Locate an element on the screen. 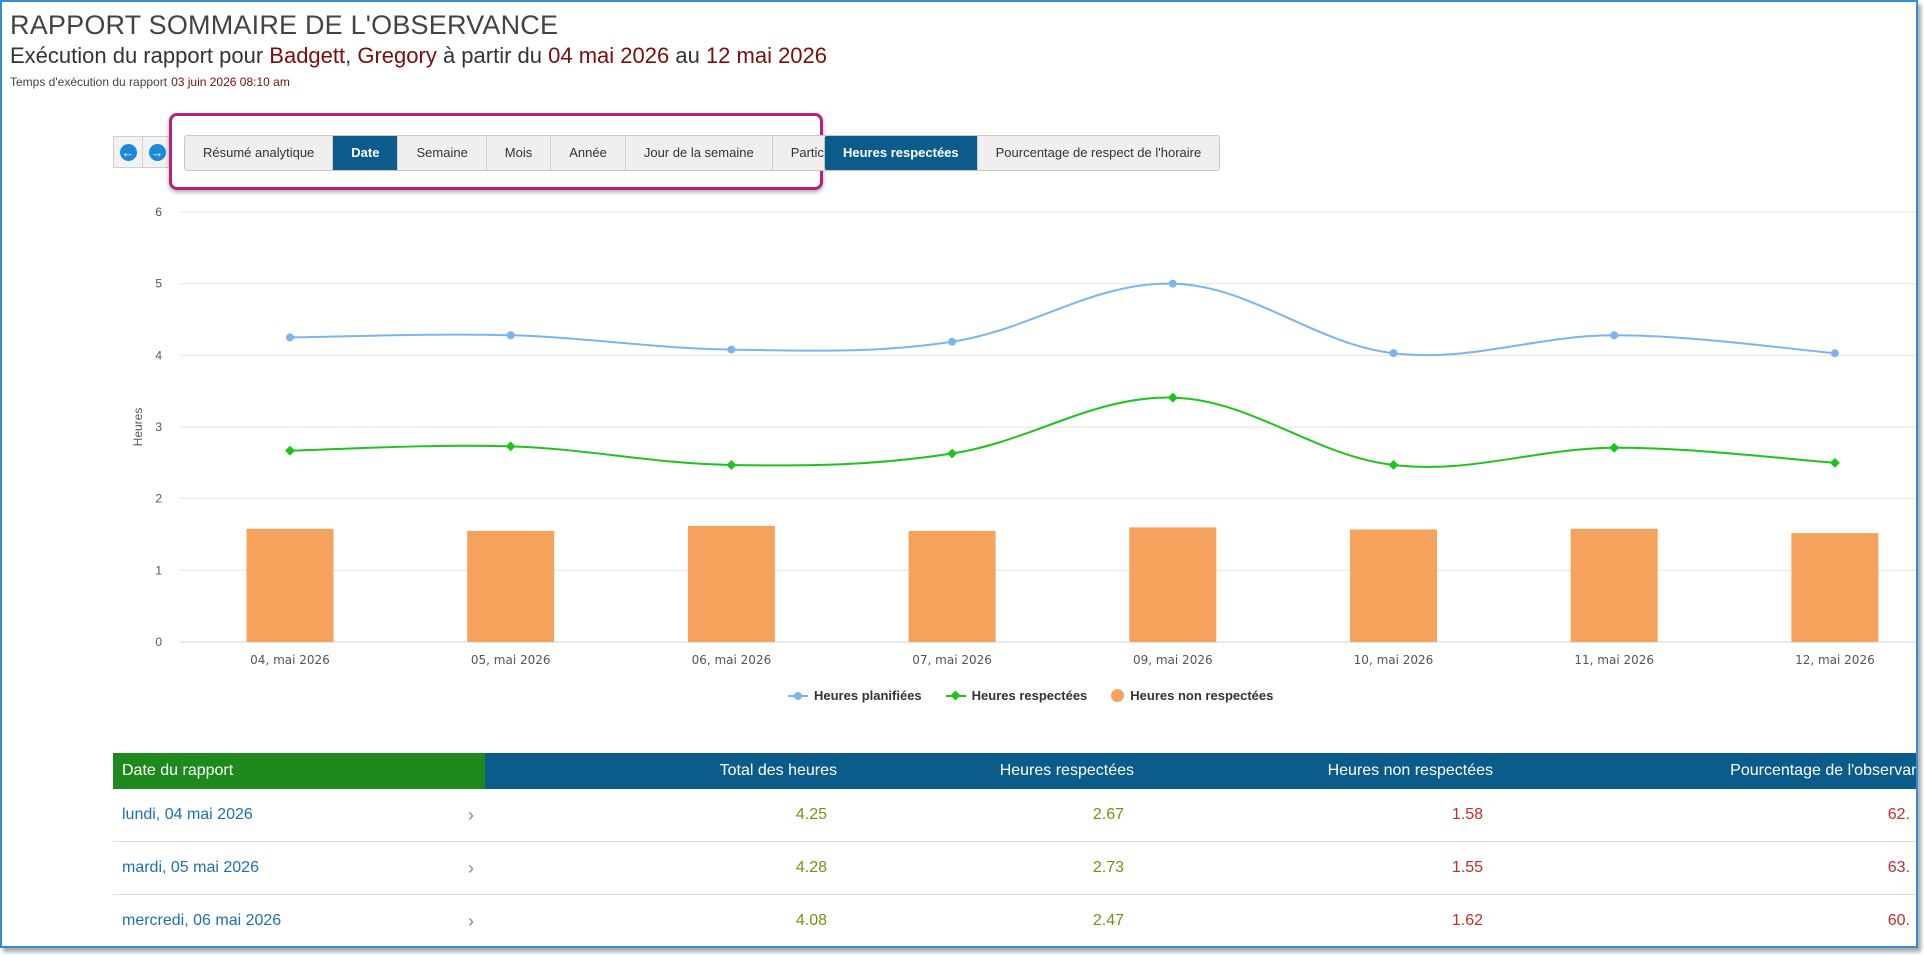 The image size is (1924, 956). x-tick-label: 12, mai 2026 is located at coordinates (1835, 660).